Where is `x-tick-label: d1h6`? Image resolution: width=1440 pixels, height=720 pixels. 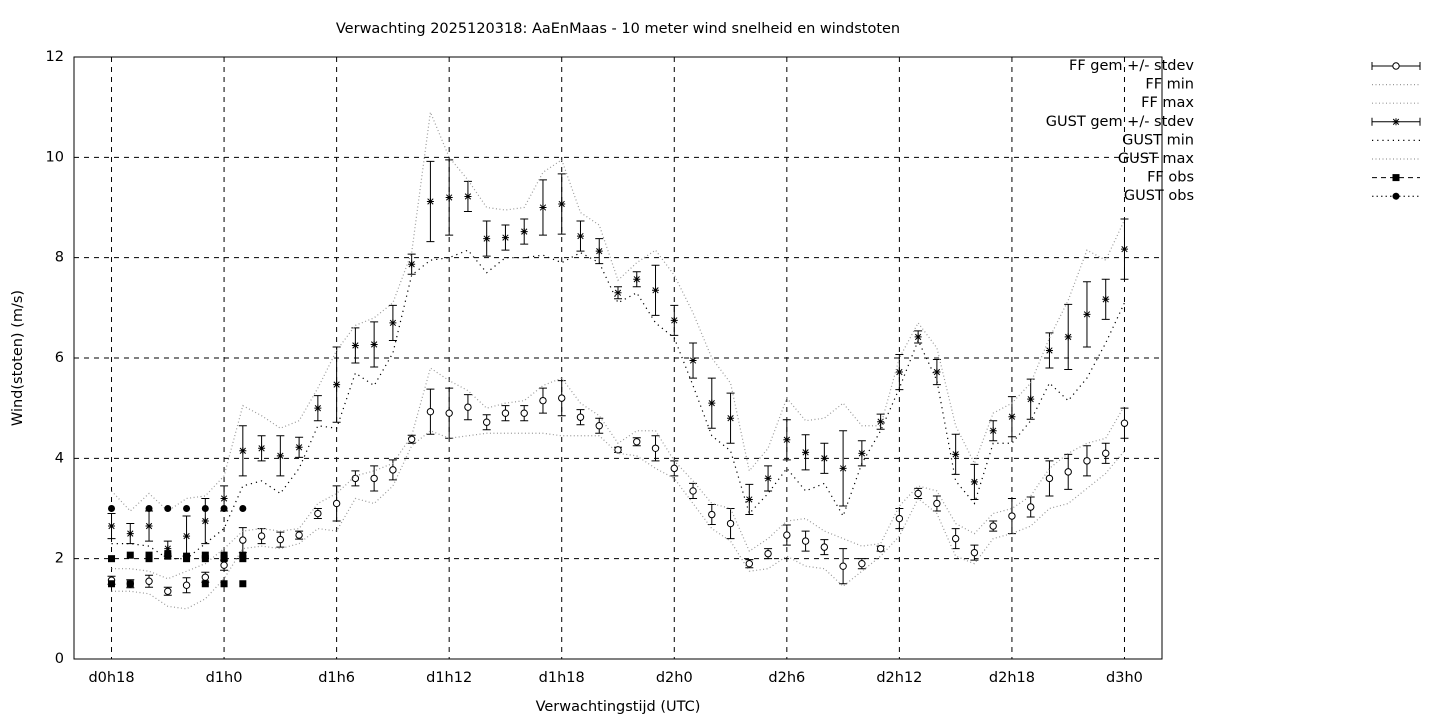 x-tick-label: d1h6 is located at coordinates (336, 678).